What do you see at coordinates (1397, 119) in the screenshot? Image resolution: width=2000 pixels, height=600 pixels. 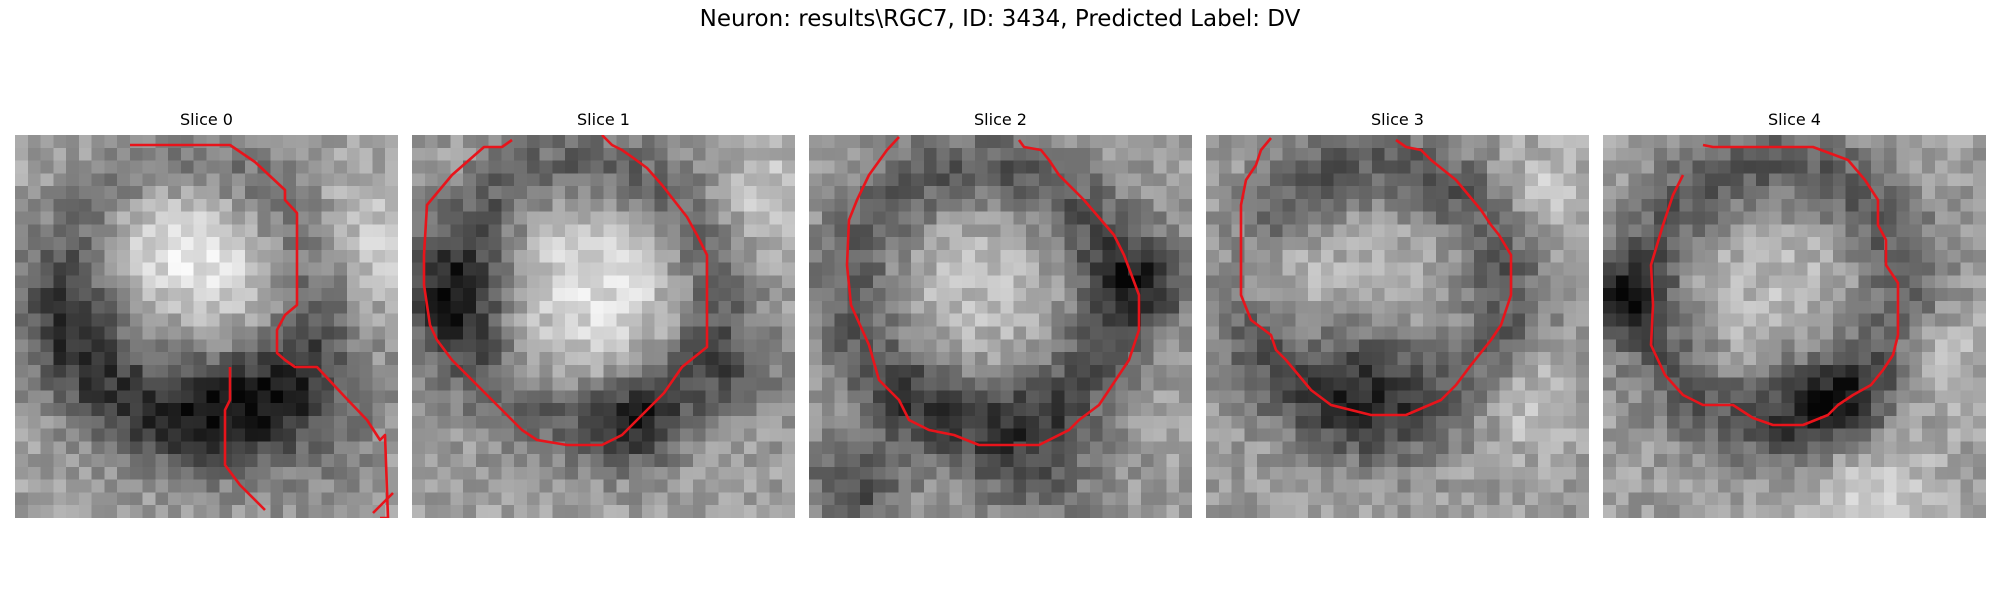 I see `slice-title: Slice 3` at bounding box center [1397, 119].